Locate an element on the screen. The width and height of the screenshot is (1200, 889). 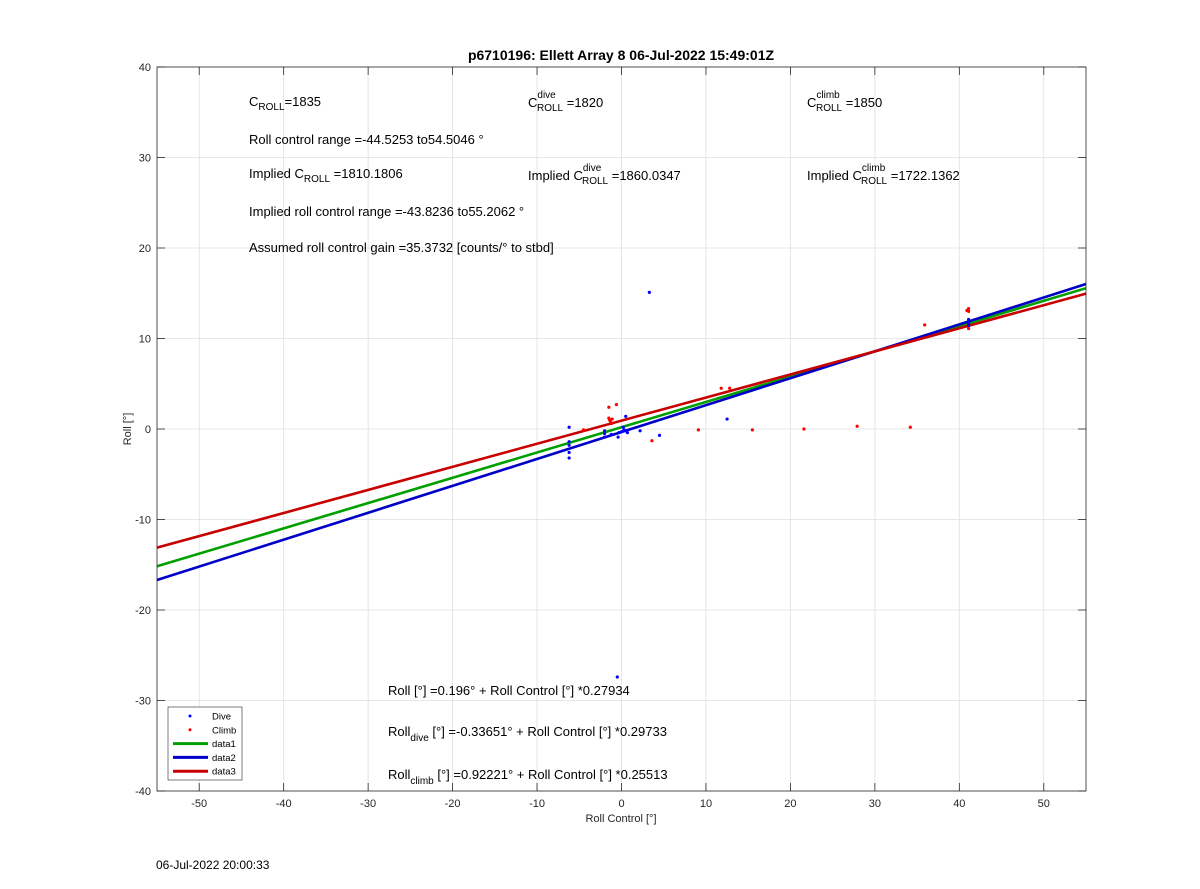
x-tick-label: -30 is located at coordinates (368, 804).